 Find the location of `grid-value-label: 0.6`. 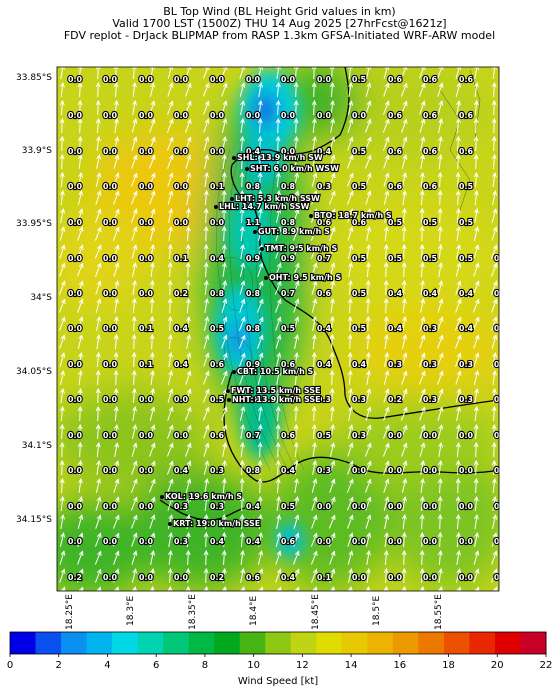

grid-value-label: 0.6 is located at coordinates (430, 186).